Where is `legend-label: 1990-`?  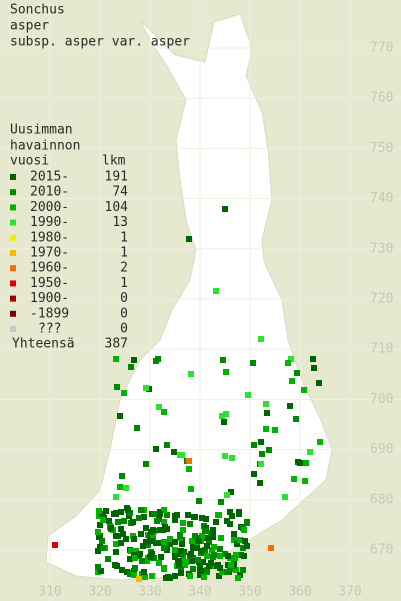
legend-label: 1990- is located at coordinates (49, 222).